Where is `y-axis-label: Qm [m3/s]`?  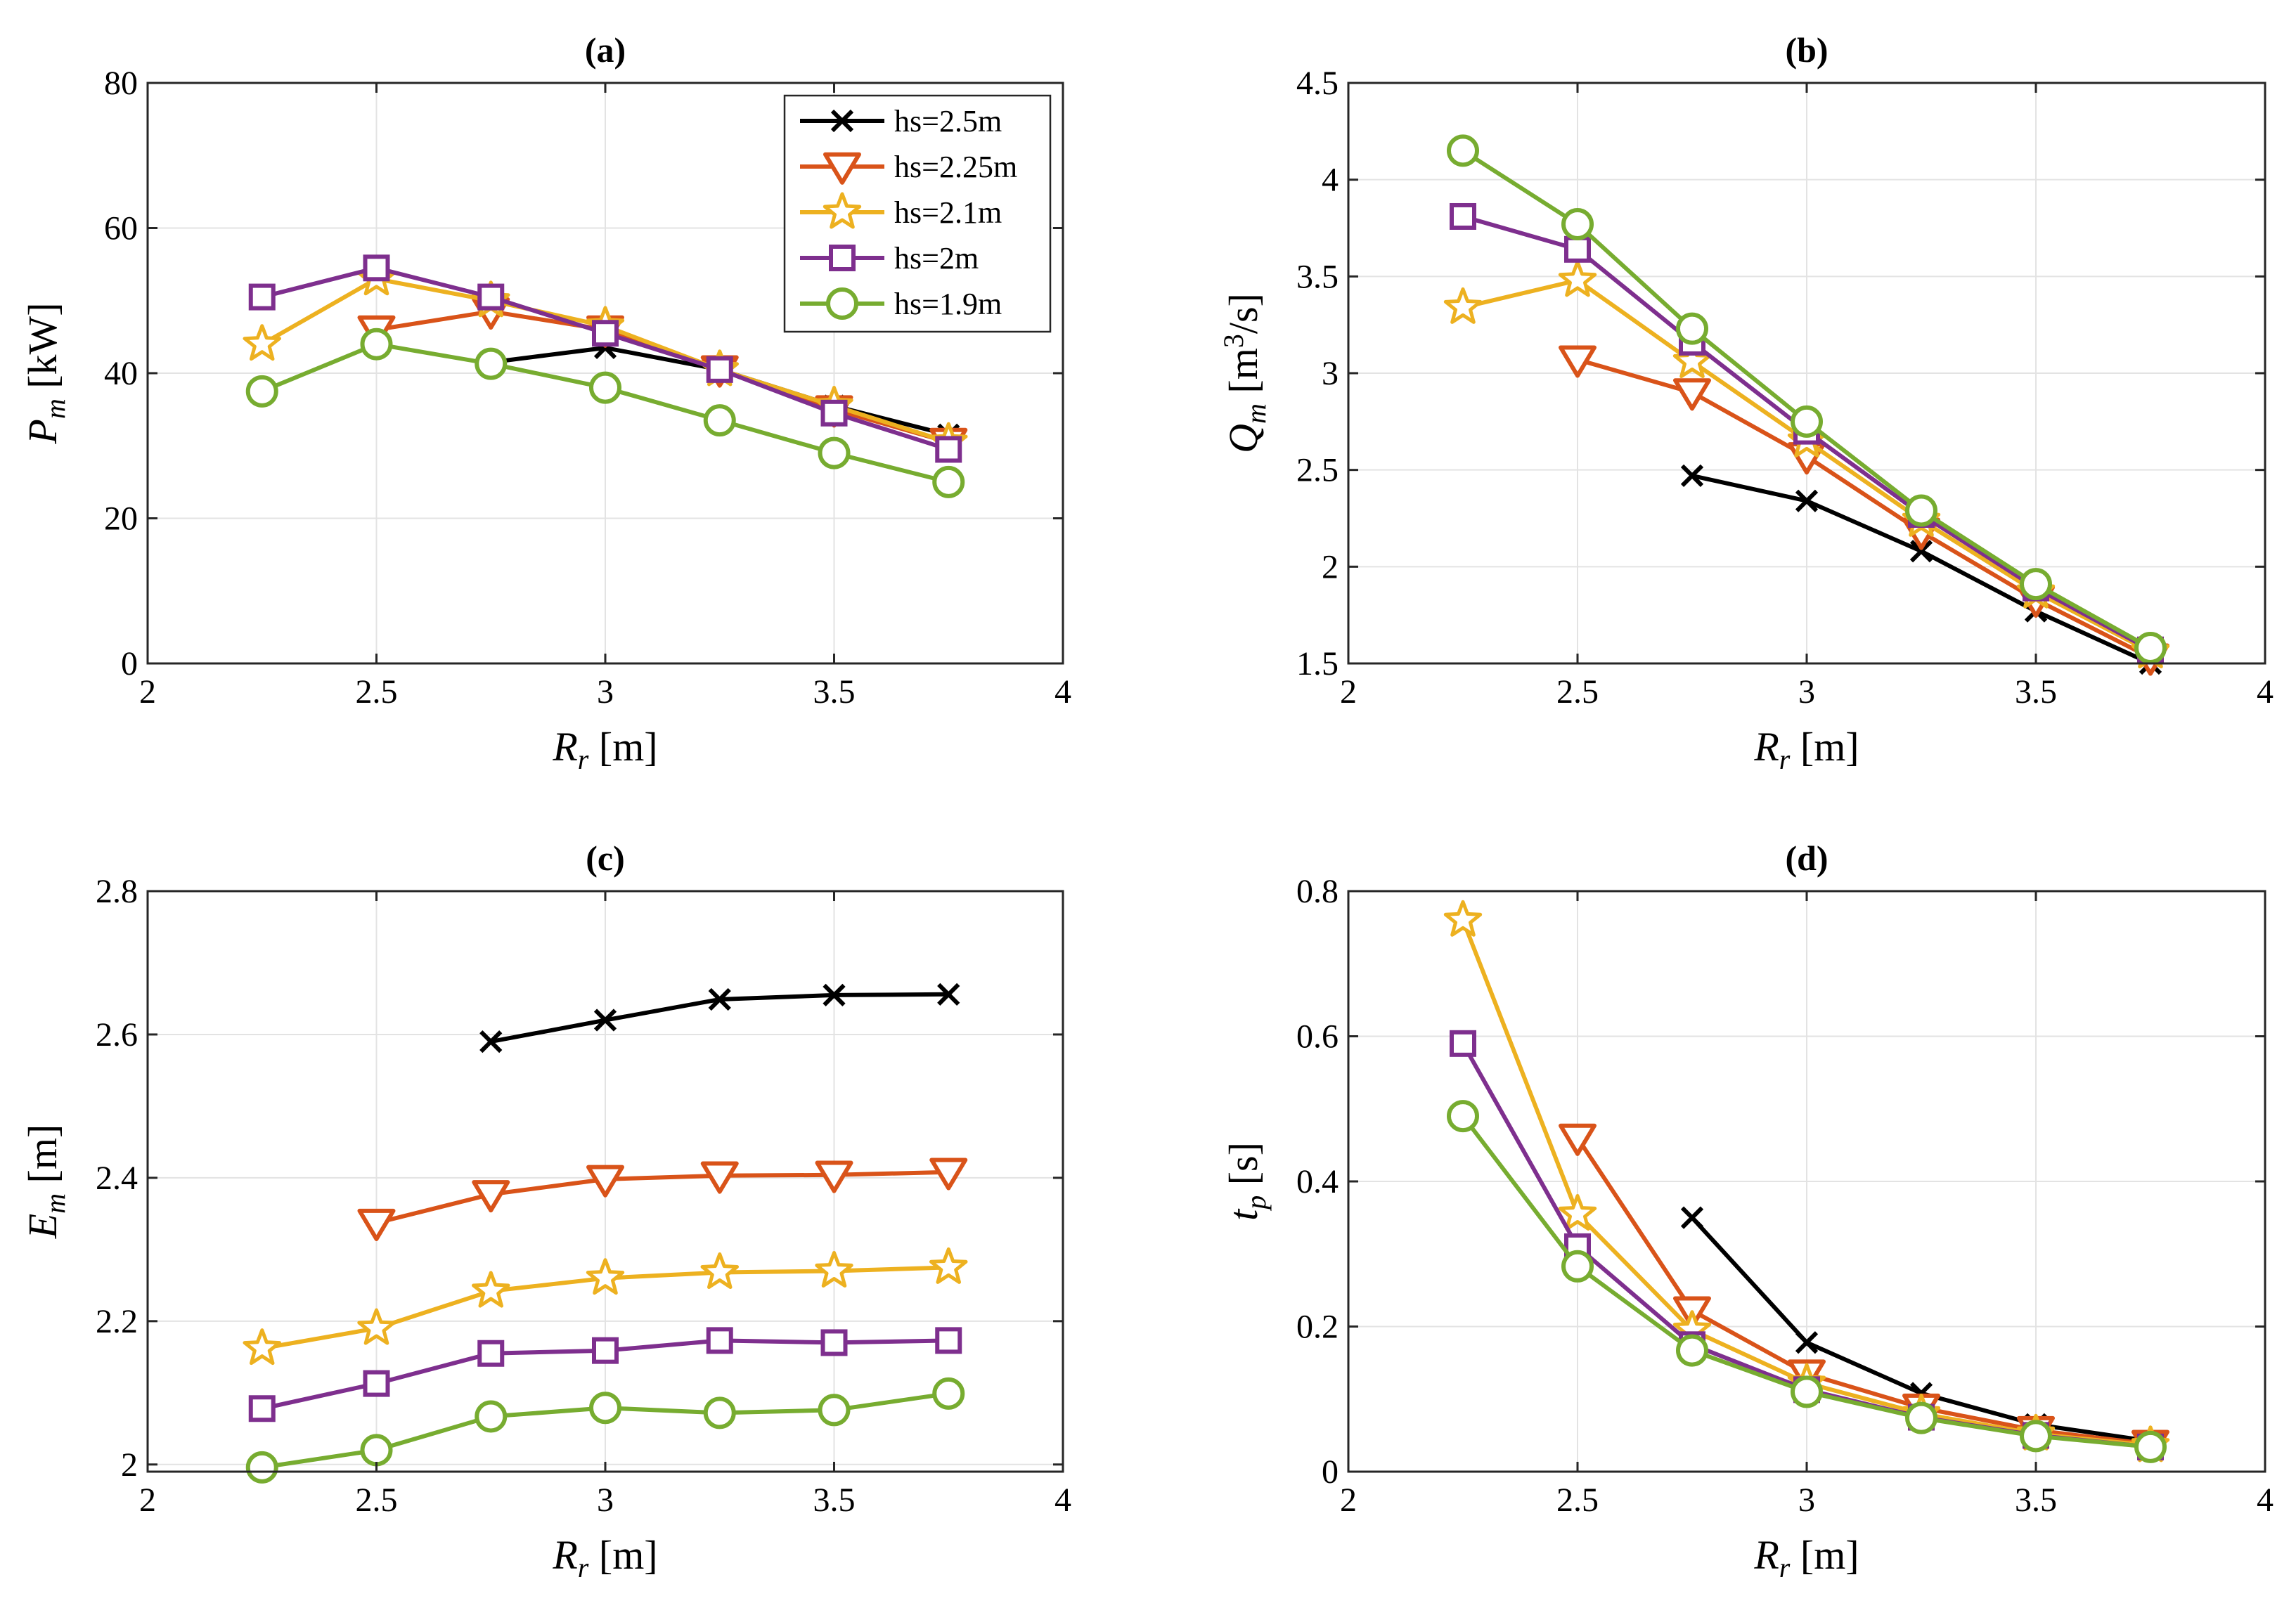
y-axis-label: Qm [m3/s] is located at coordinates (1245, 373).